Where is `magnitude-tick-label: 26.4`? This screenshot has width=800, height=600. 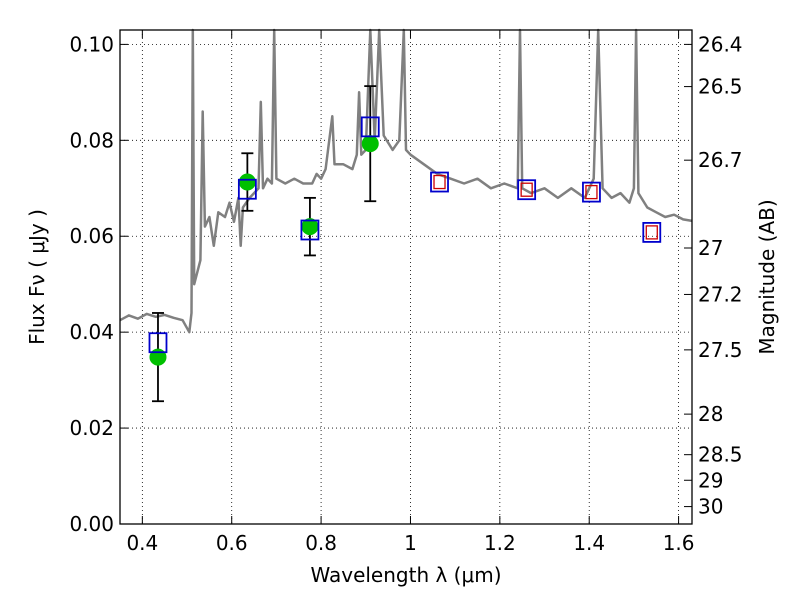
magnitude-tick-label: 26.4 is located at coordinates (720, 44).